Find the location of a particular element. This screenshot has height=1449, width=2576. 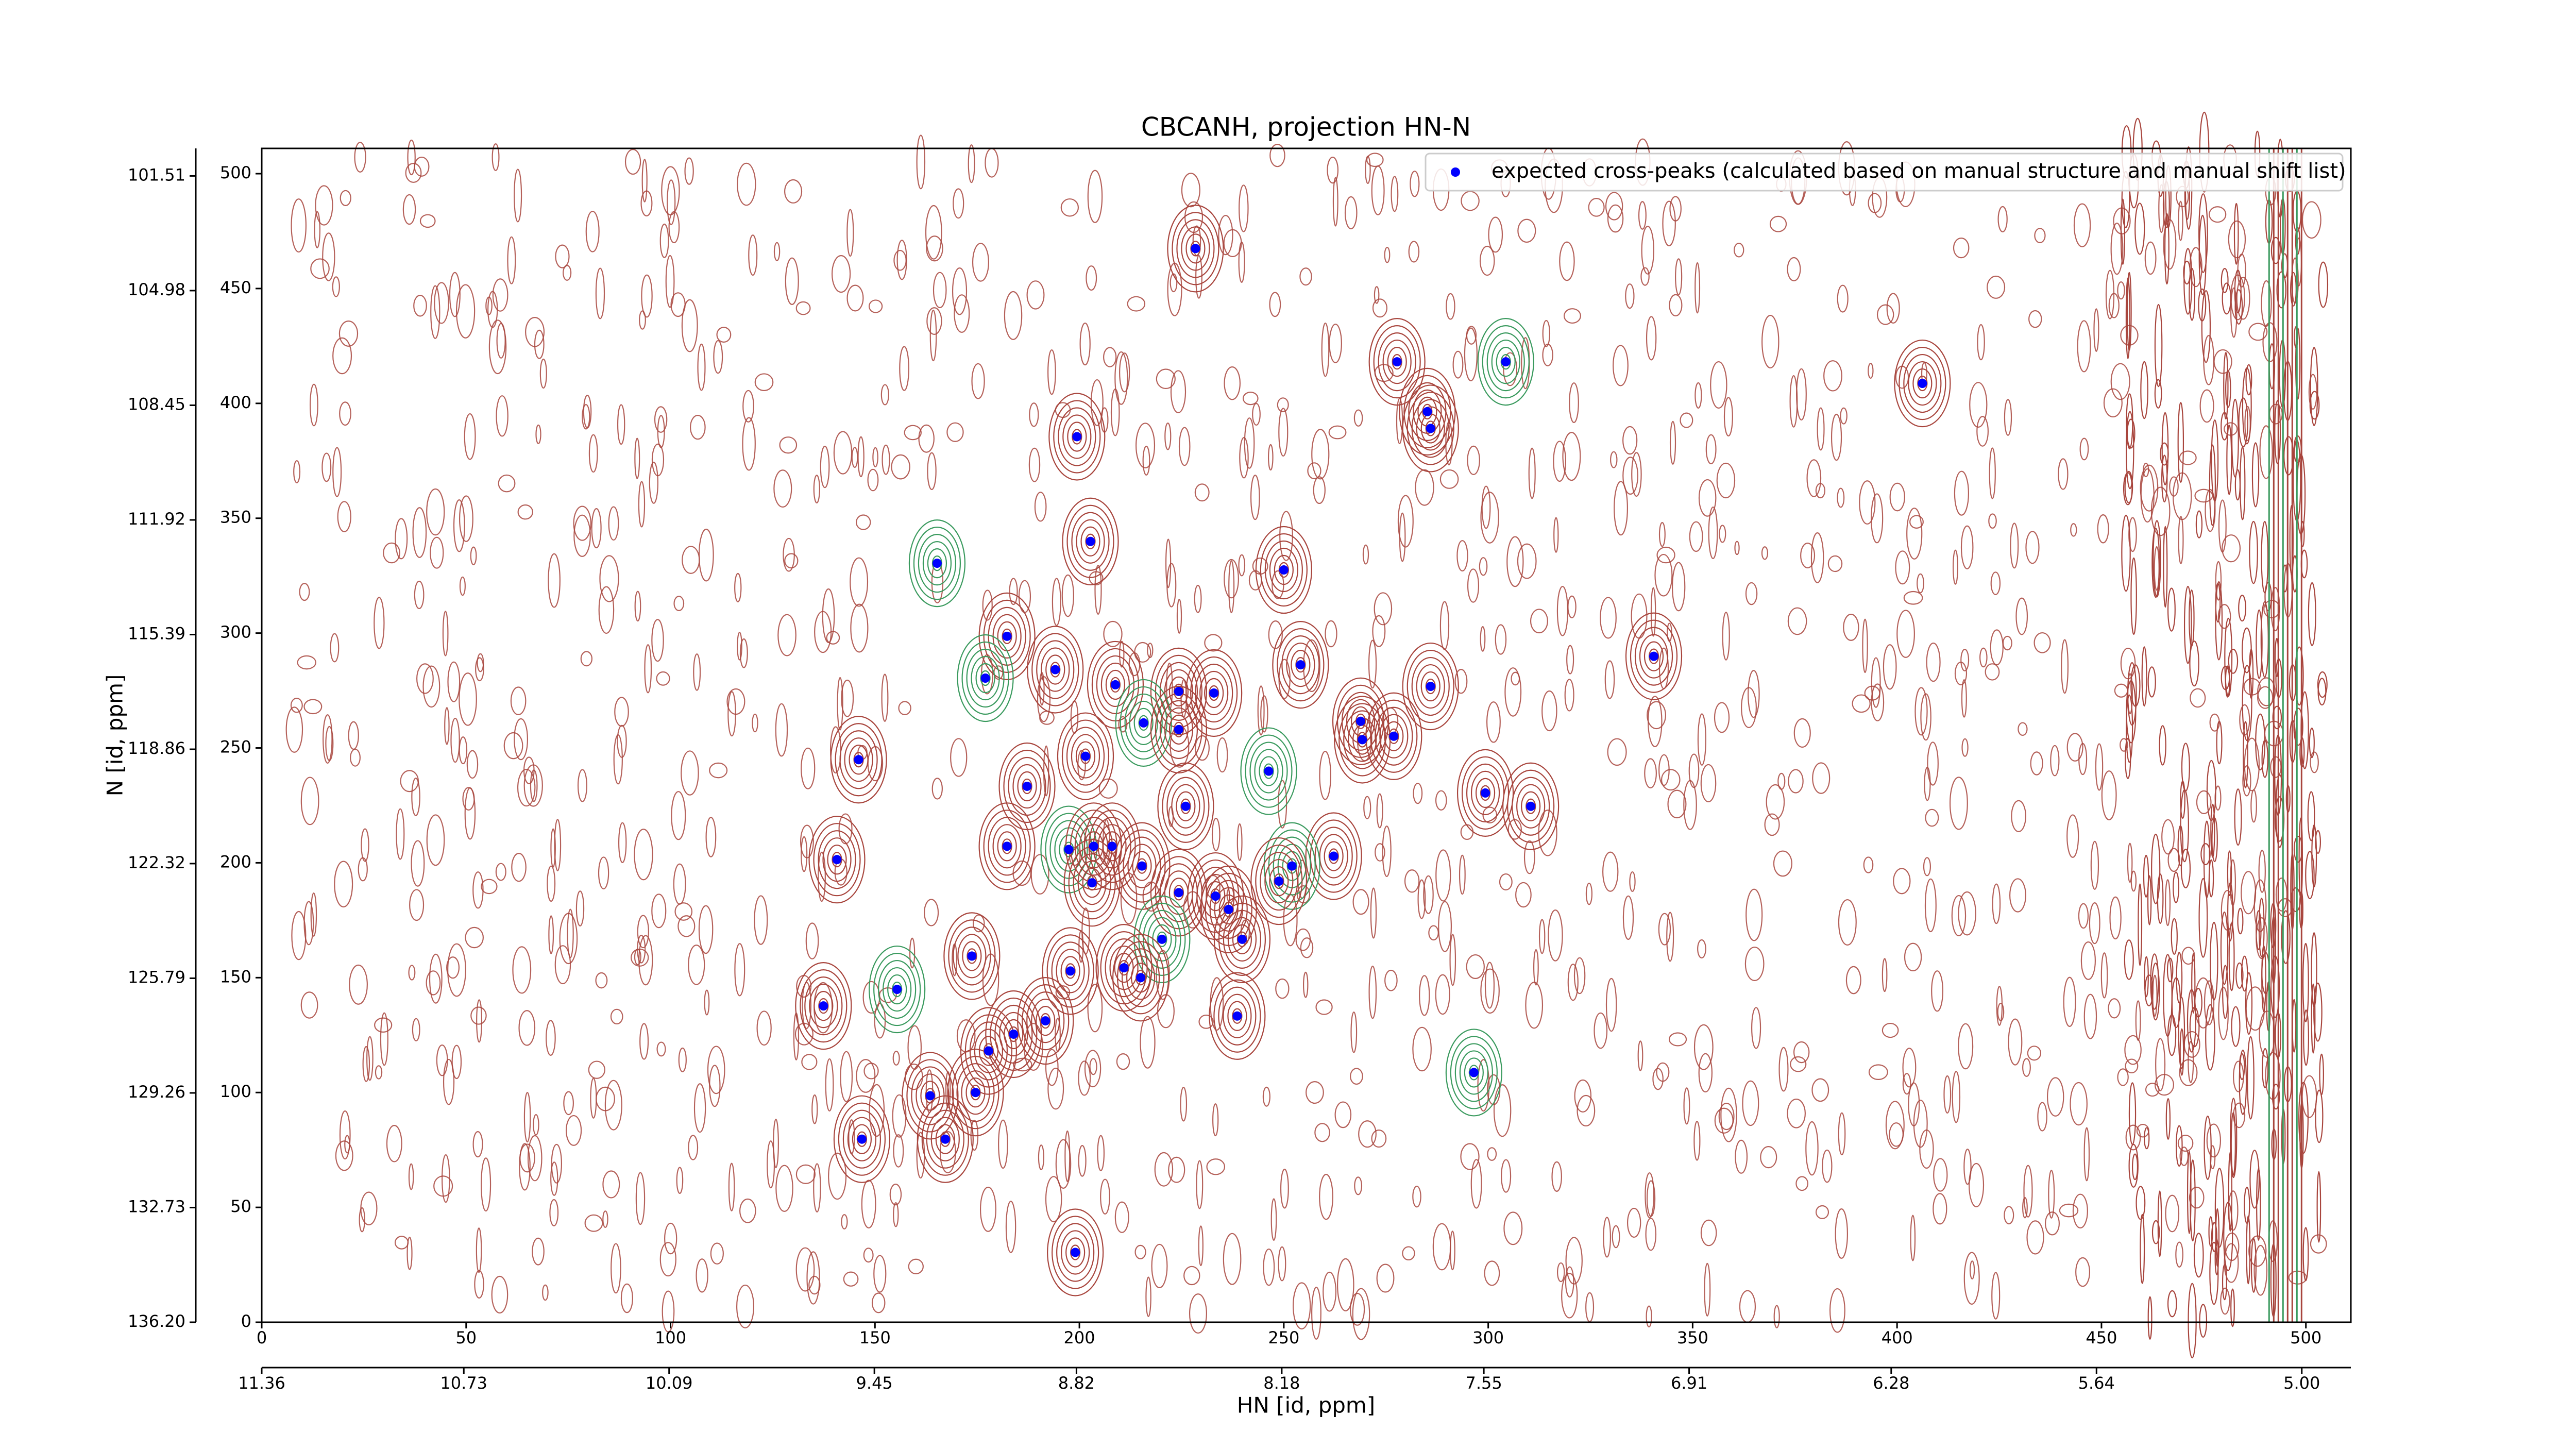

x2-tick-label: 5.00 is located at coordinates (2301, 1383).